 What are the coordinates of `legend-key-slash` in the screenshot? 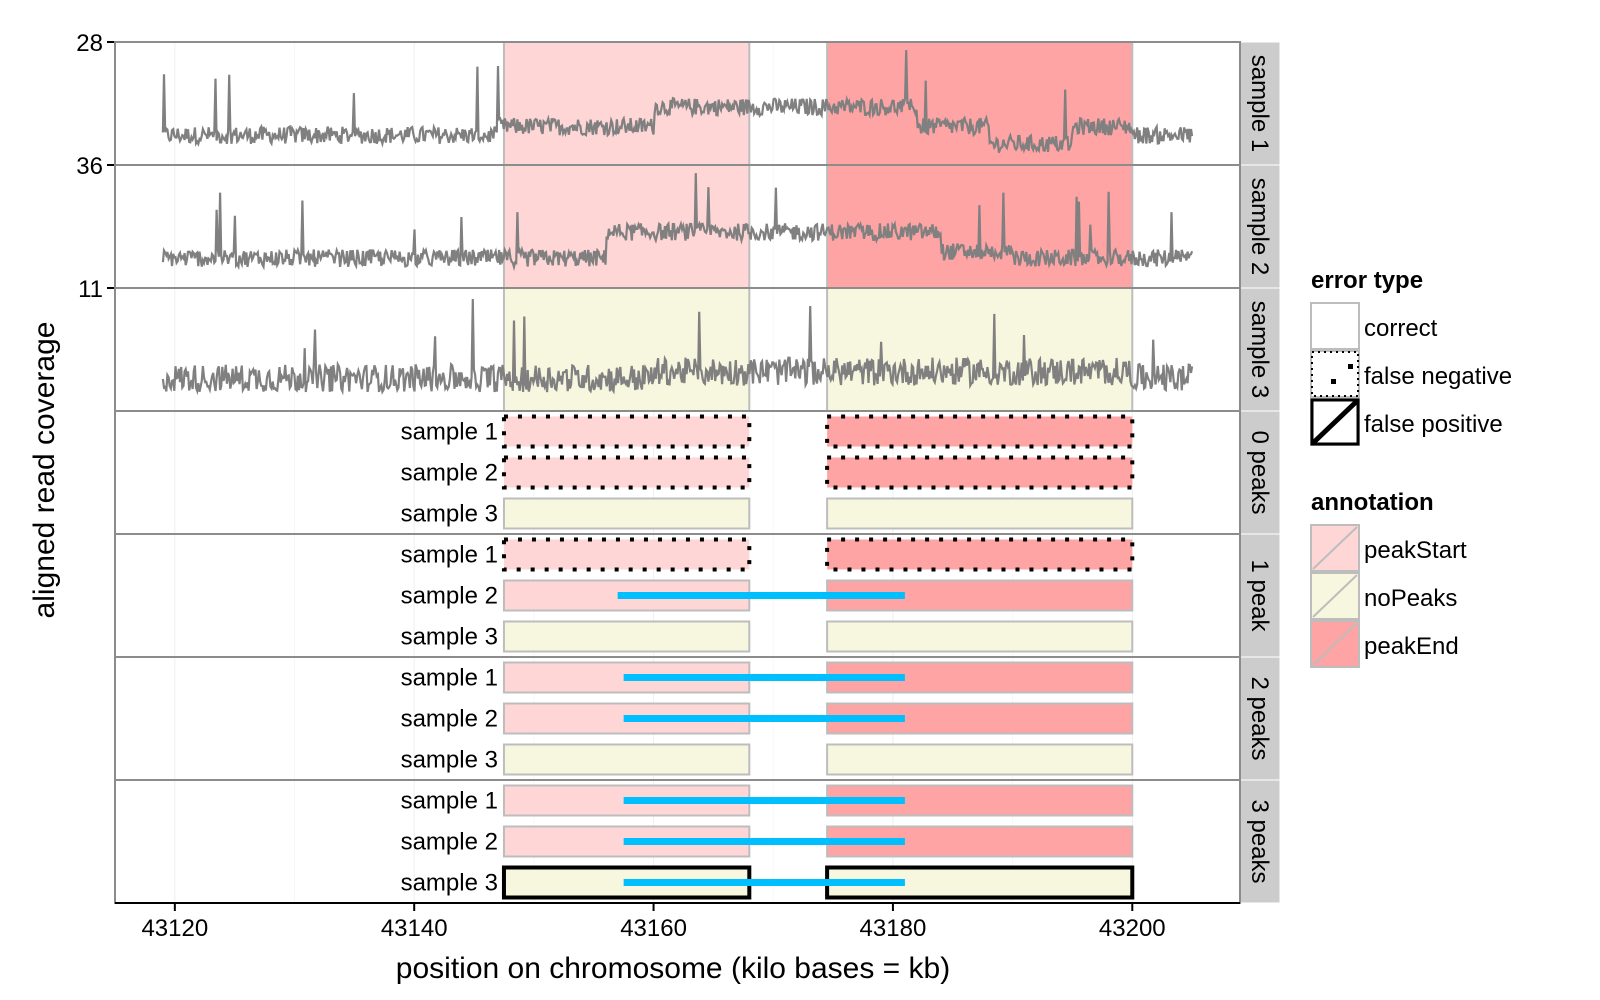 It's located at (1335, 422).